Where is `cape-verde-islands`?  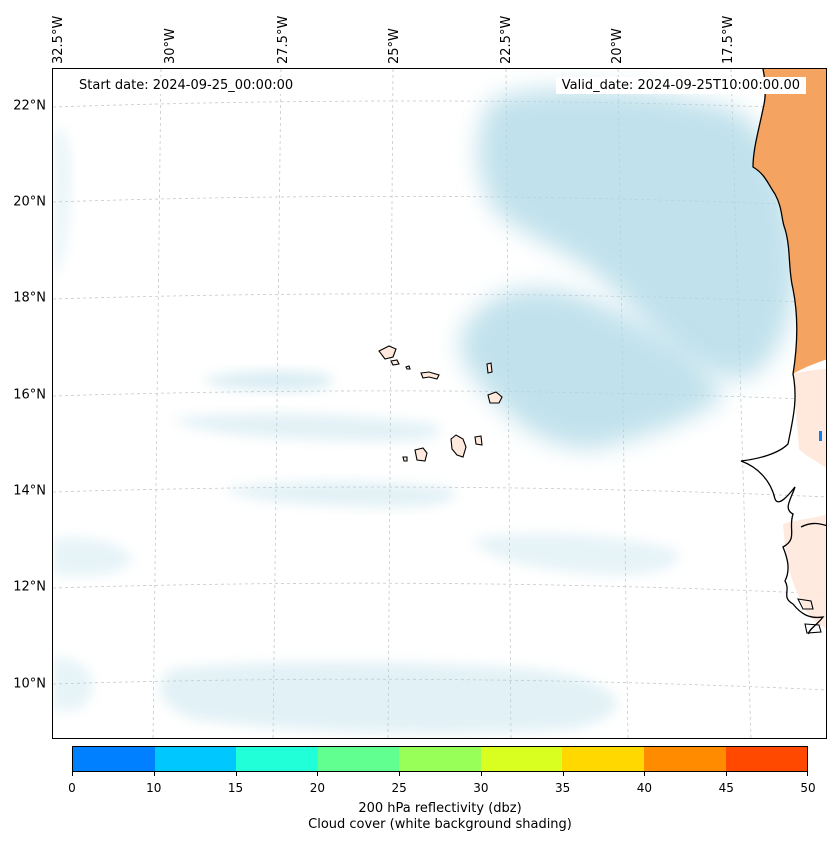 cape-verde-islands is located at coordinates (440, 403).